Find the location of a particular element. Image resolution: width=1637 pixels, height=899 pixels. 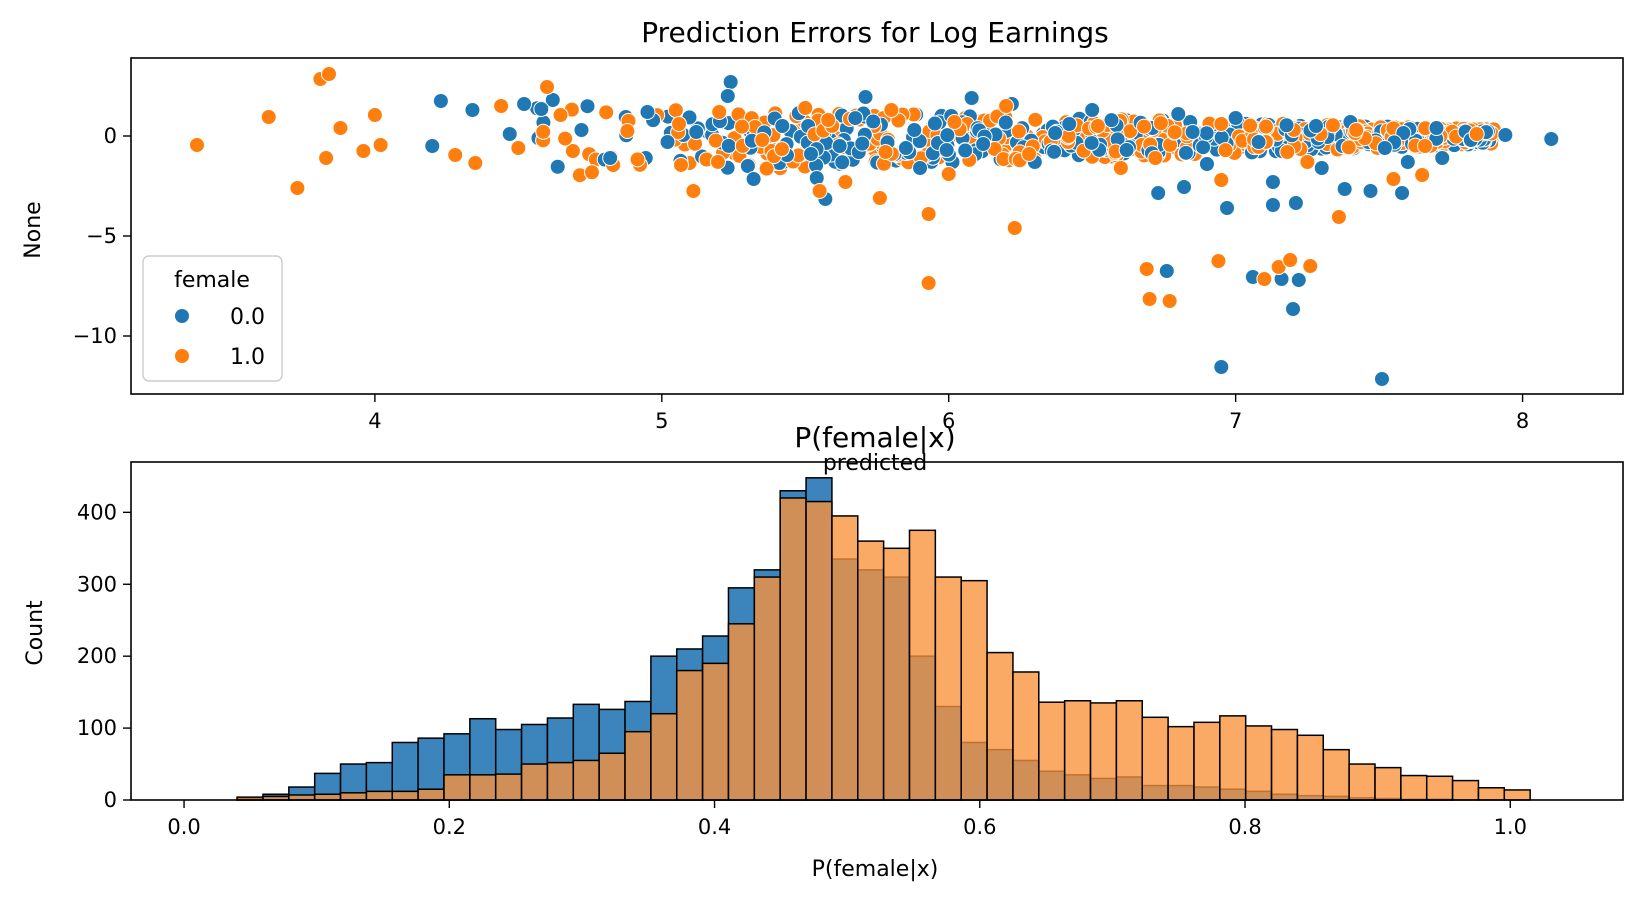

histogram-y-tick-label: 100 is located at coordinates (97, 728).